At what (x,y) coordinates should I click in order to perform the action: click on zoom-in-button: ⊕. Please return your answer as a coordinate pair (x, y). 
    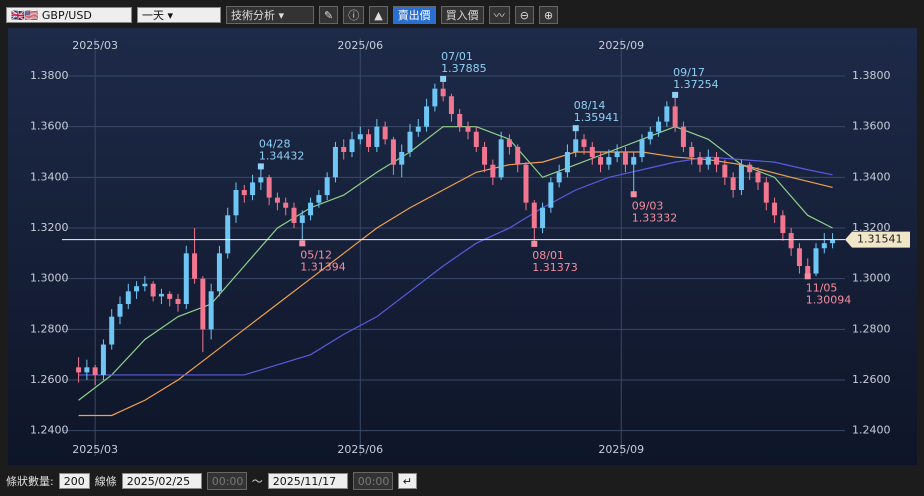
    Looking at the image, I should click on (548, 15).